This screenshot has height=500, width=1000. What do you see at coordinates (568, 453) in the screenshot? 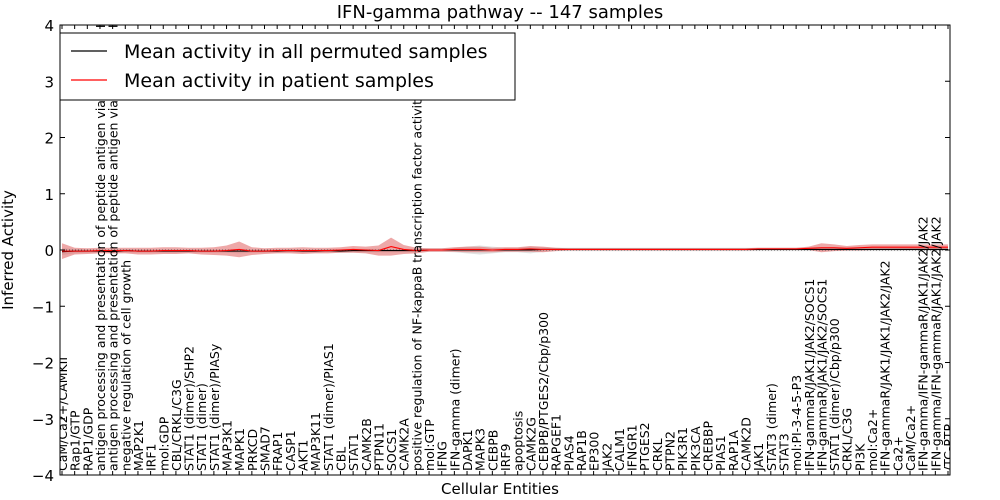
I see `x-tick-label: PIAS4` at bounding box center [568, 453].